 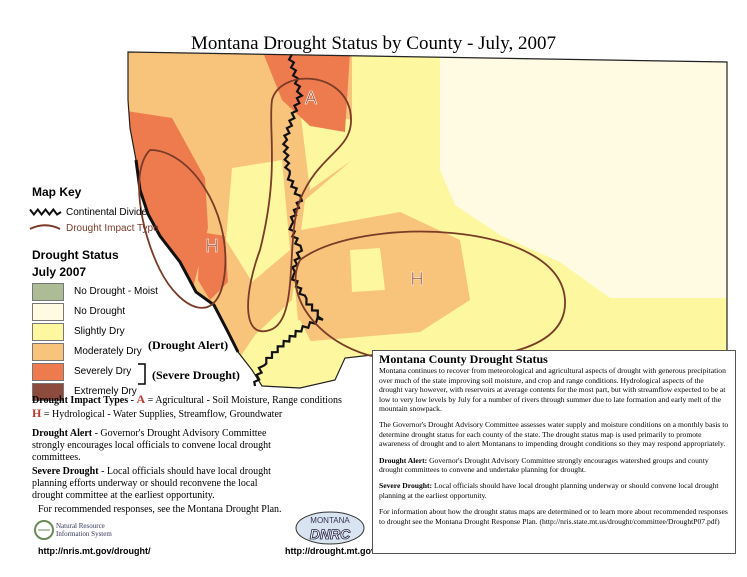 What do you see at coordinates (311, 98) in the screenshot?
I see `impact-label: A` at bounding box center [311, 98].